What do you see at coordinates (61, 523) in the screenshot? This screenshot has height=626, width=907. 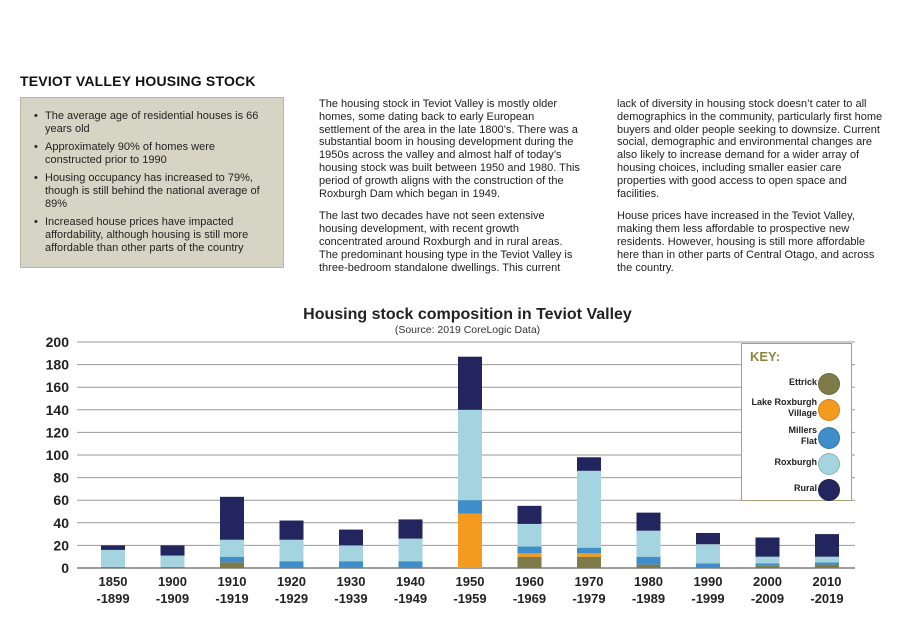 I see `y-tick-label: 40` at bounding box center [61, 523].